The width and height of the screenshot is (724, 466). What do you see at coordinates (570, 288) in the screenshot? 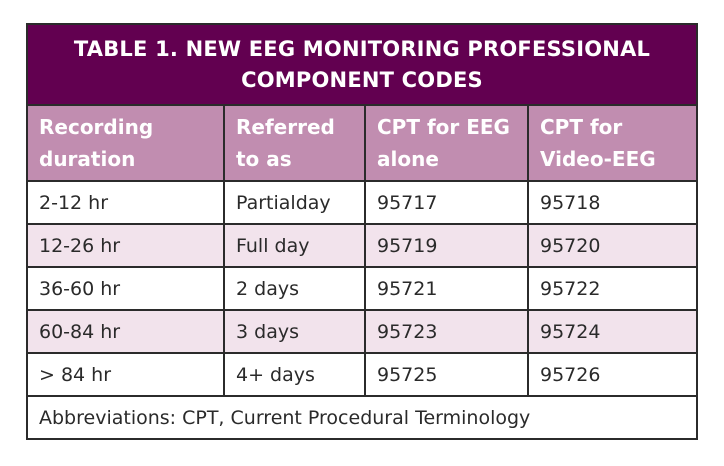
I see `cell-cpt-video-eeg: 95722` at bounding box center [570, 288].